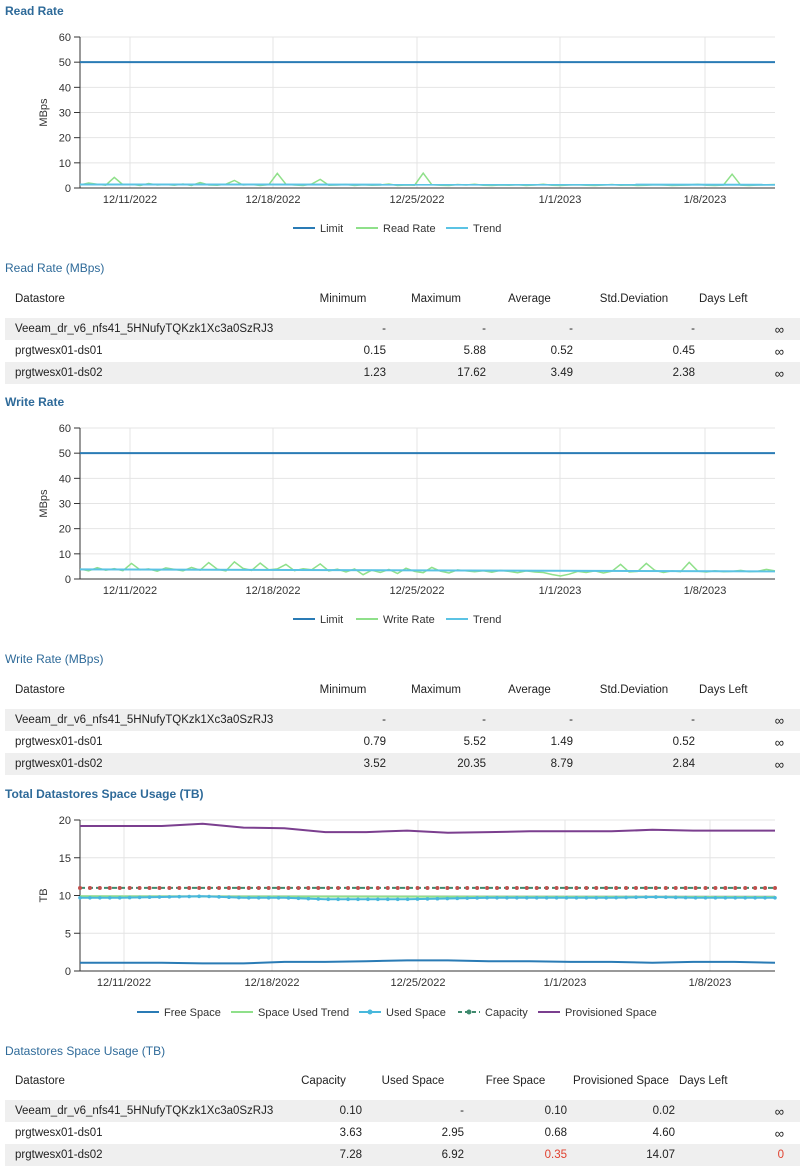 The width and height of the screenshot is (810, 1172). I want to click on column-header: Provisioned Space, so click(621, 1080).